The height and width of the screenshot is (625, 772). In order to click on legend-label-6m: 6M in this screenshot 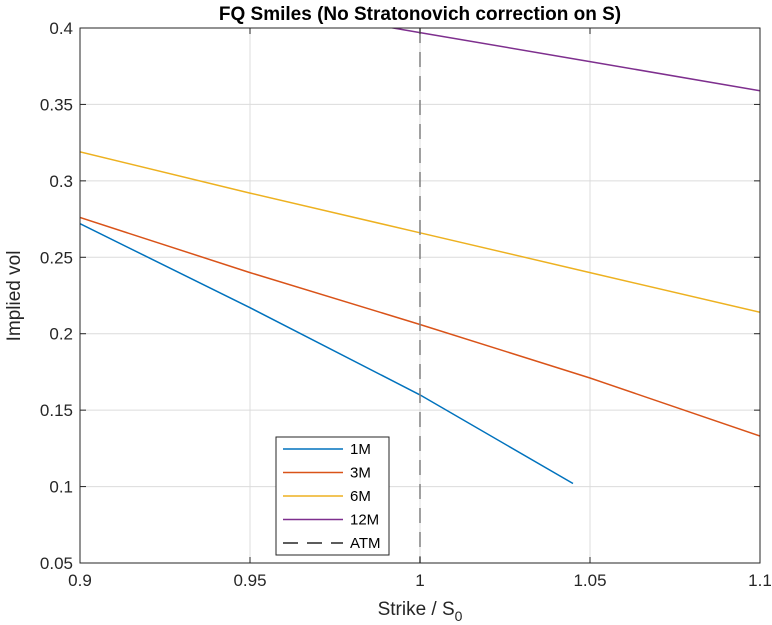, I will do `click(360, 496)`.